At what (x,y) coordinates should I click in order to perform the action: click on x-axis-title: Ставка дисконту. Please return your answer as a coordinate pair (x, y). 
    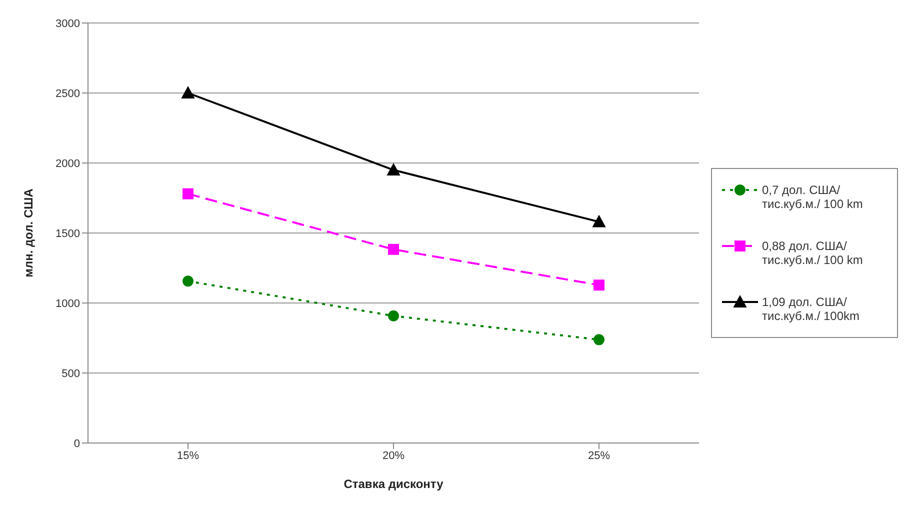
    Looking at the image, I should click on (394, 484).